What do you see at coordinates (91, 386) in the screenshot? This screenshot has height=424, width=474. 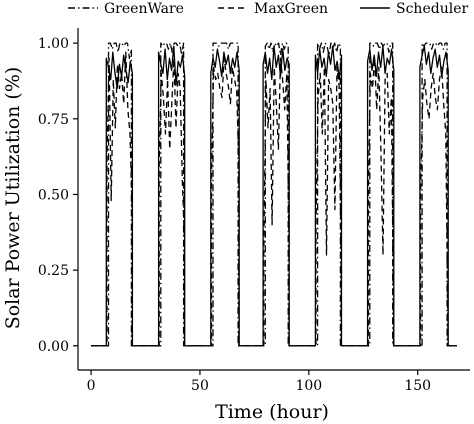 I see `x-tick-label: 0` at bounding box center [91, 386].